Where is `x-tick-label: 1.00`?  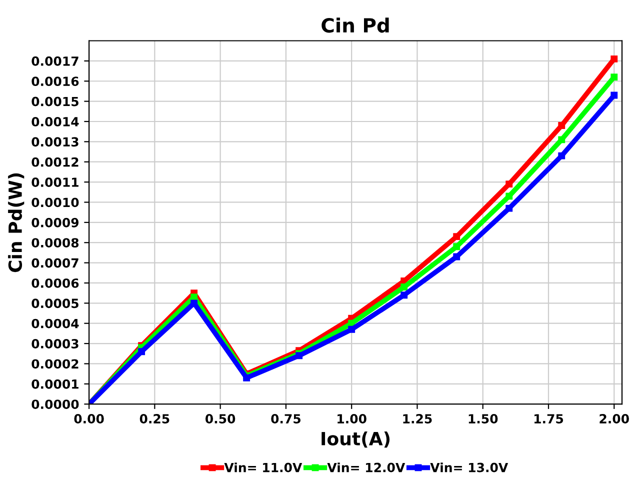
x-tick-label: 1.00 is located at coordinates (352, 419).